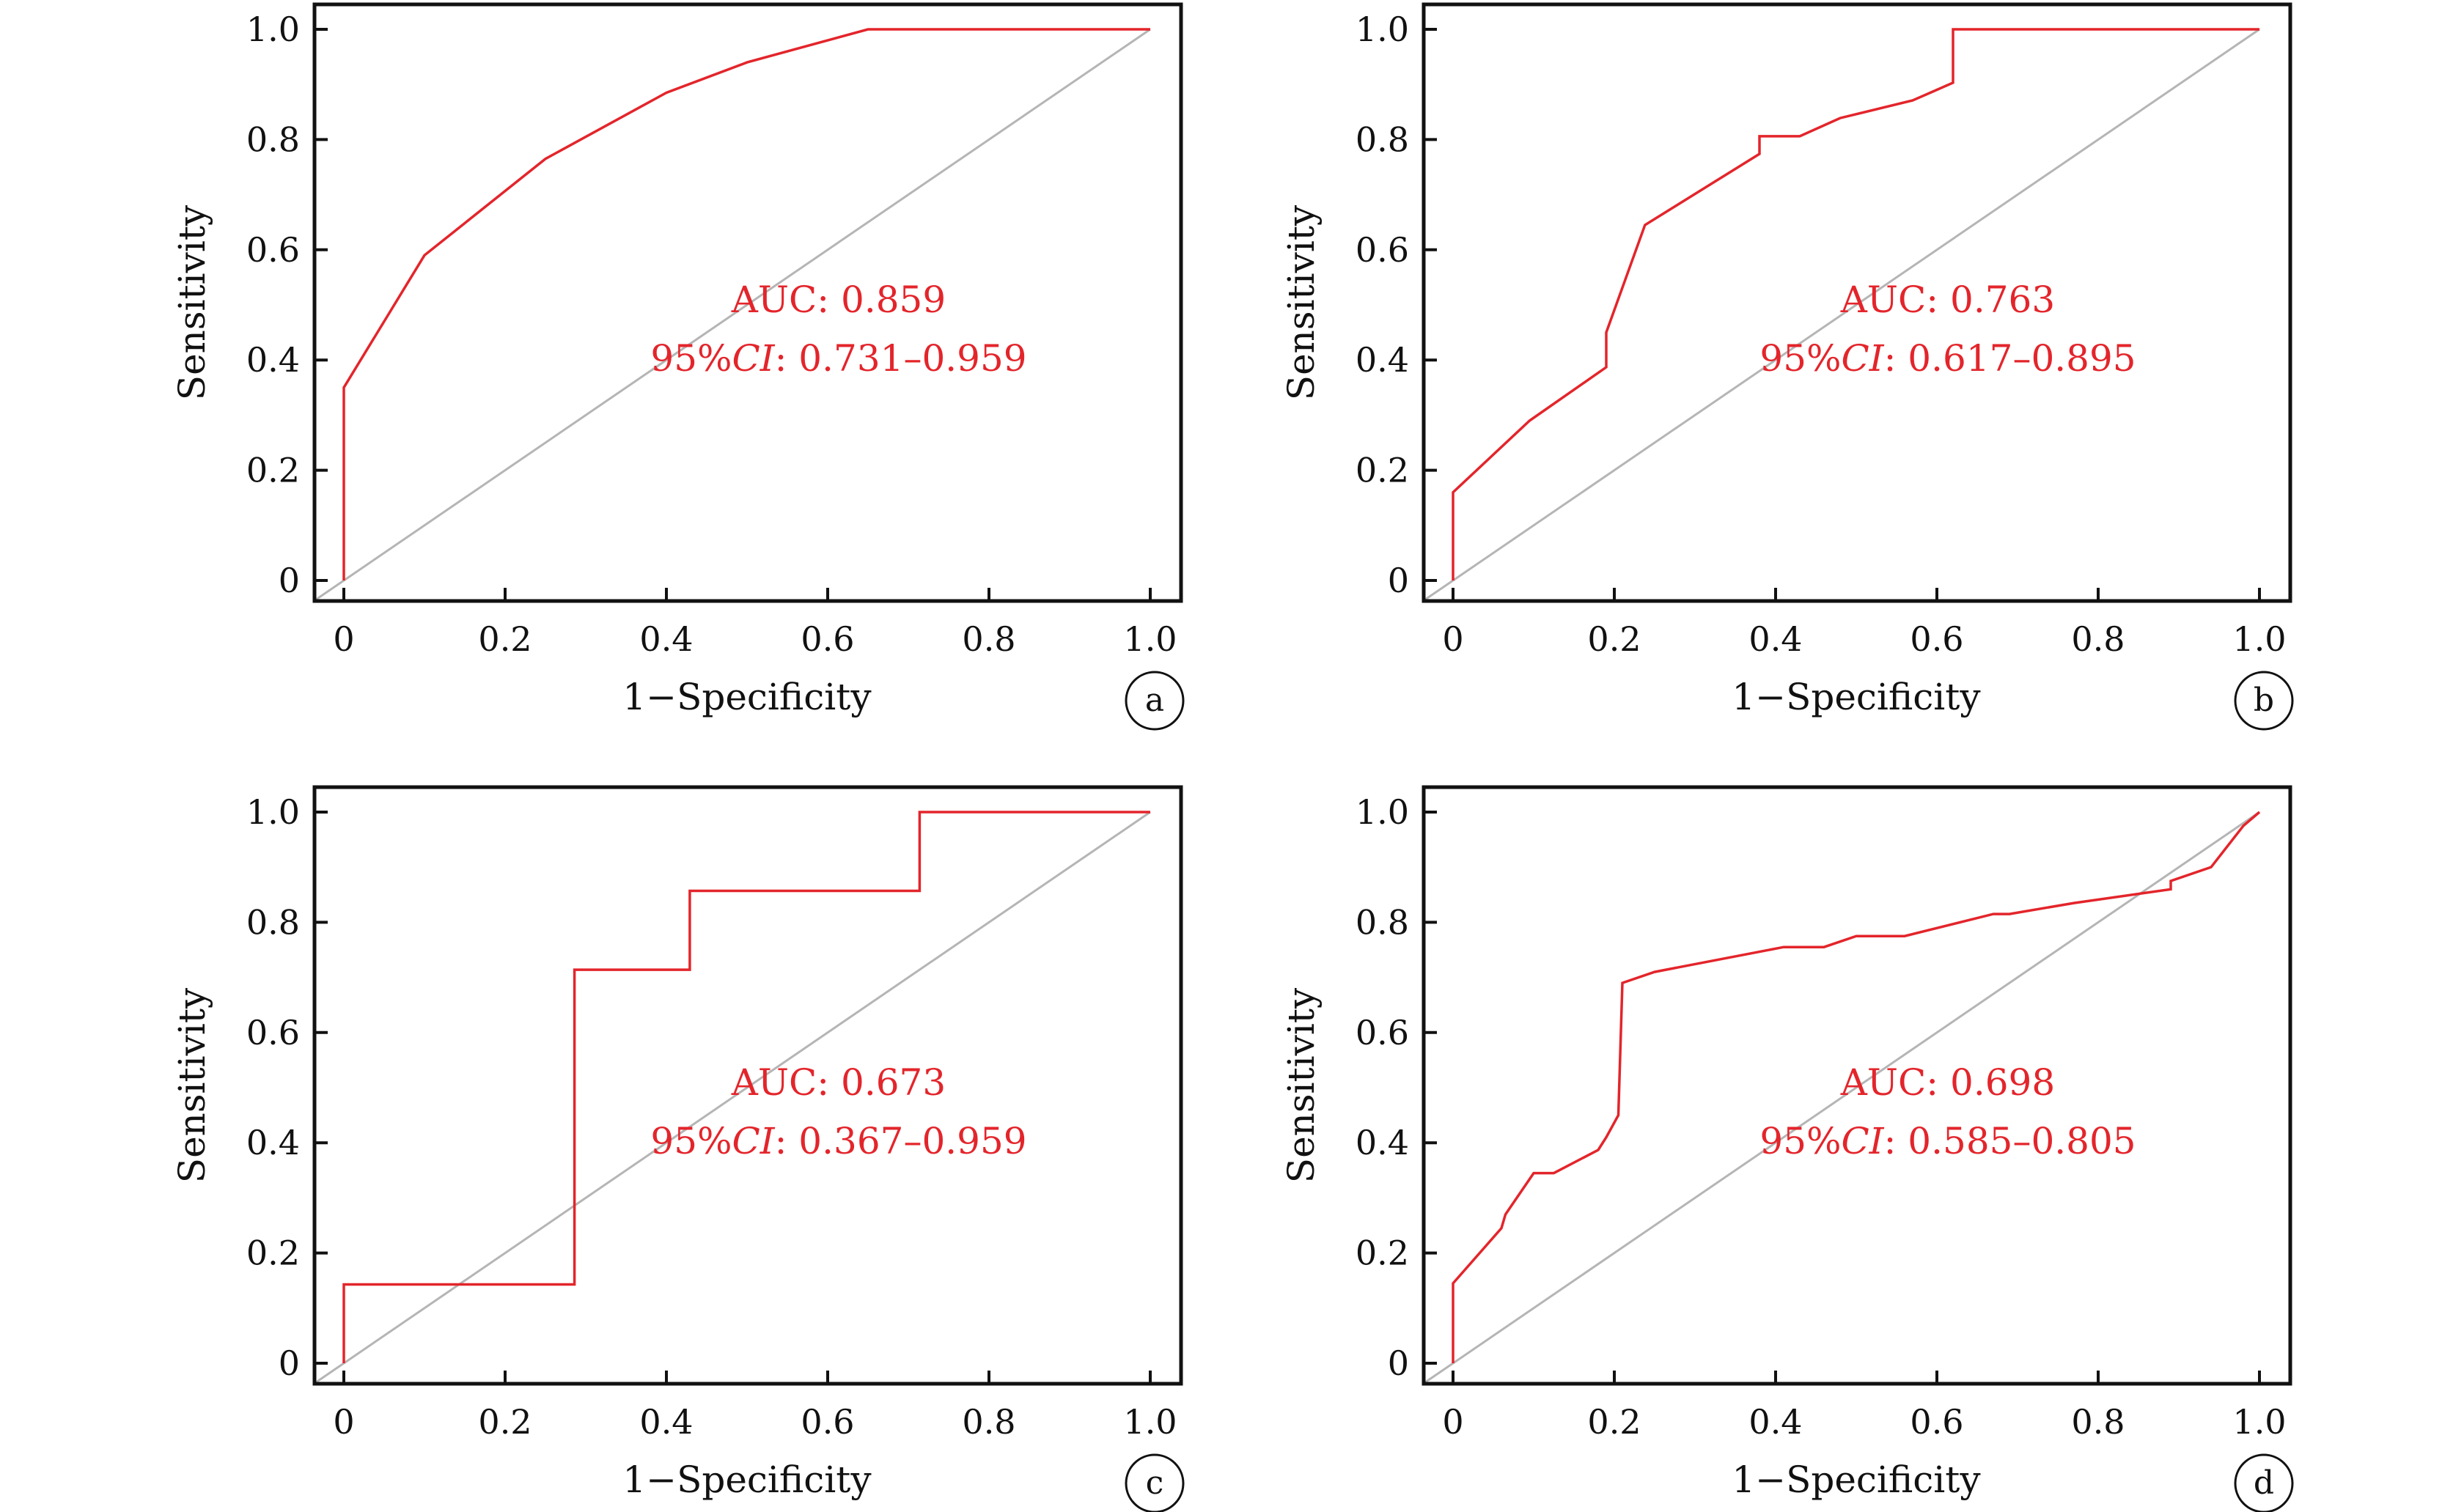 The width and height of the screenshot is (2453, 1512). I want to click on ci-range: : 0.367–0.959, so click(901, 1141).